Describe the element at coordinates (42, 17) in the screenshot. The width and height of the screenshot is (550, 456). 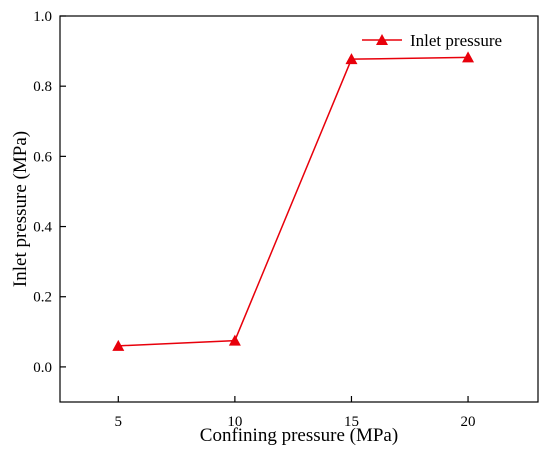
I see `y-tick-label: 1.0` at that location.